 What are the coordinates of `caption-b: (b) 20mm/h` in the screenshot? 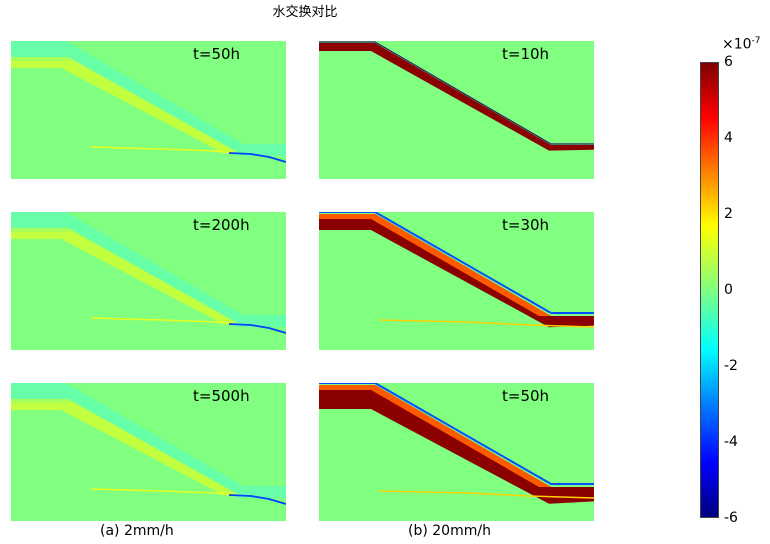 It's located at (449, 531).